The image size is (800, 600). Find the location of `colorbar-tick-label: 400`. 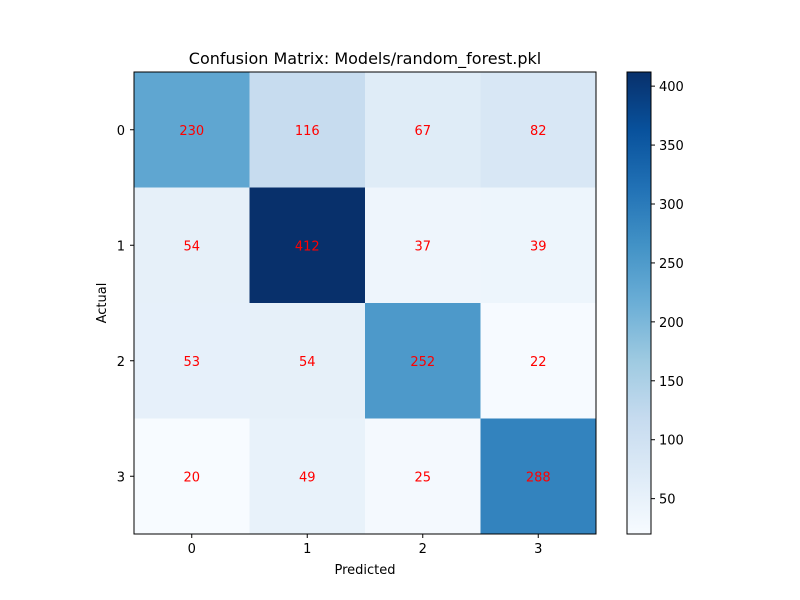

colorbar-tick-label: 400 is located at coordinates (671, 87).